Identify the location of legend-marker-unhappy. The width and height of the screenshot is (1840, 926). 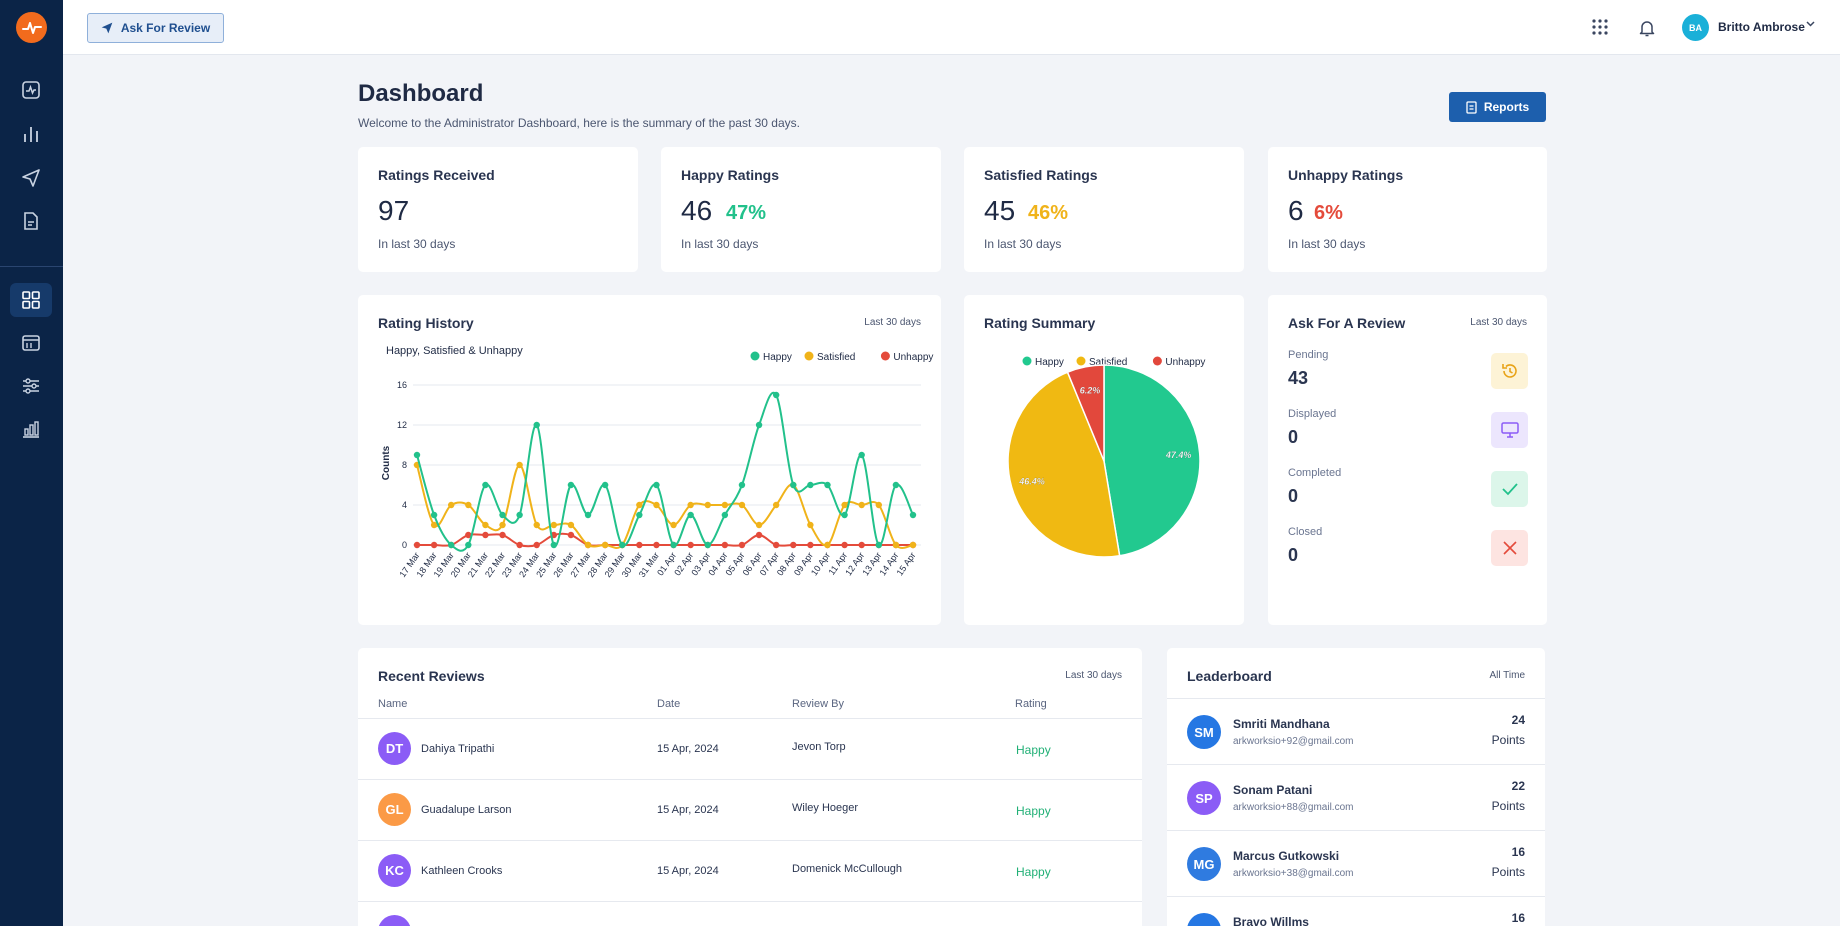
(885, 356).